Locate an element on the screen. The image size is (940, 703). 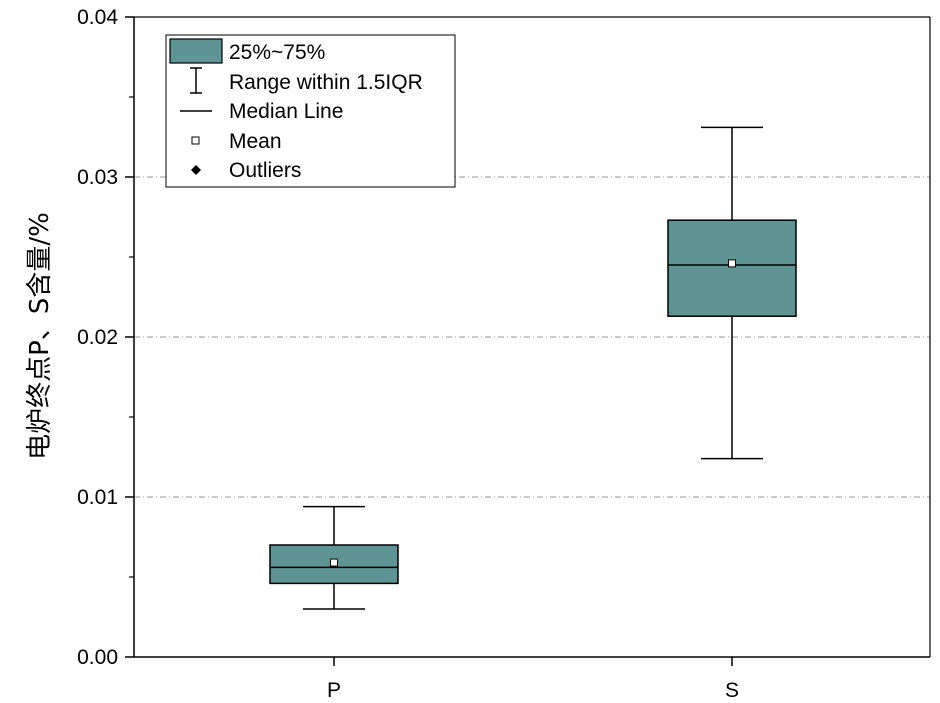
box-S is located at coordinates (732, 293).